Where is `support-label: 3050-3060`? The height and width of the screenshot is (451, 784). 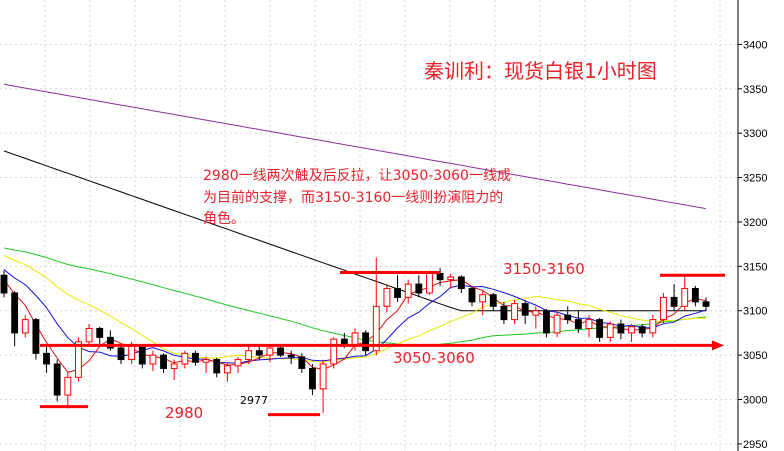 support-label: 3050-3060 is located at coordinates (434, 358).